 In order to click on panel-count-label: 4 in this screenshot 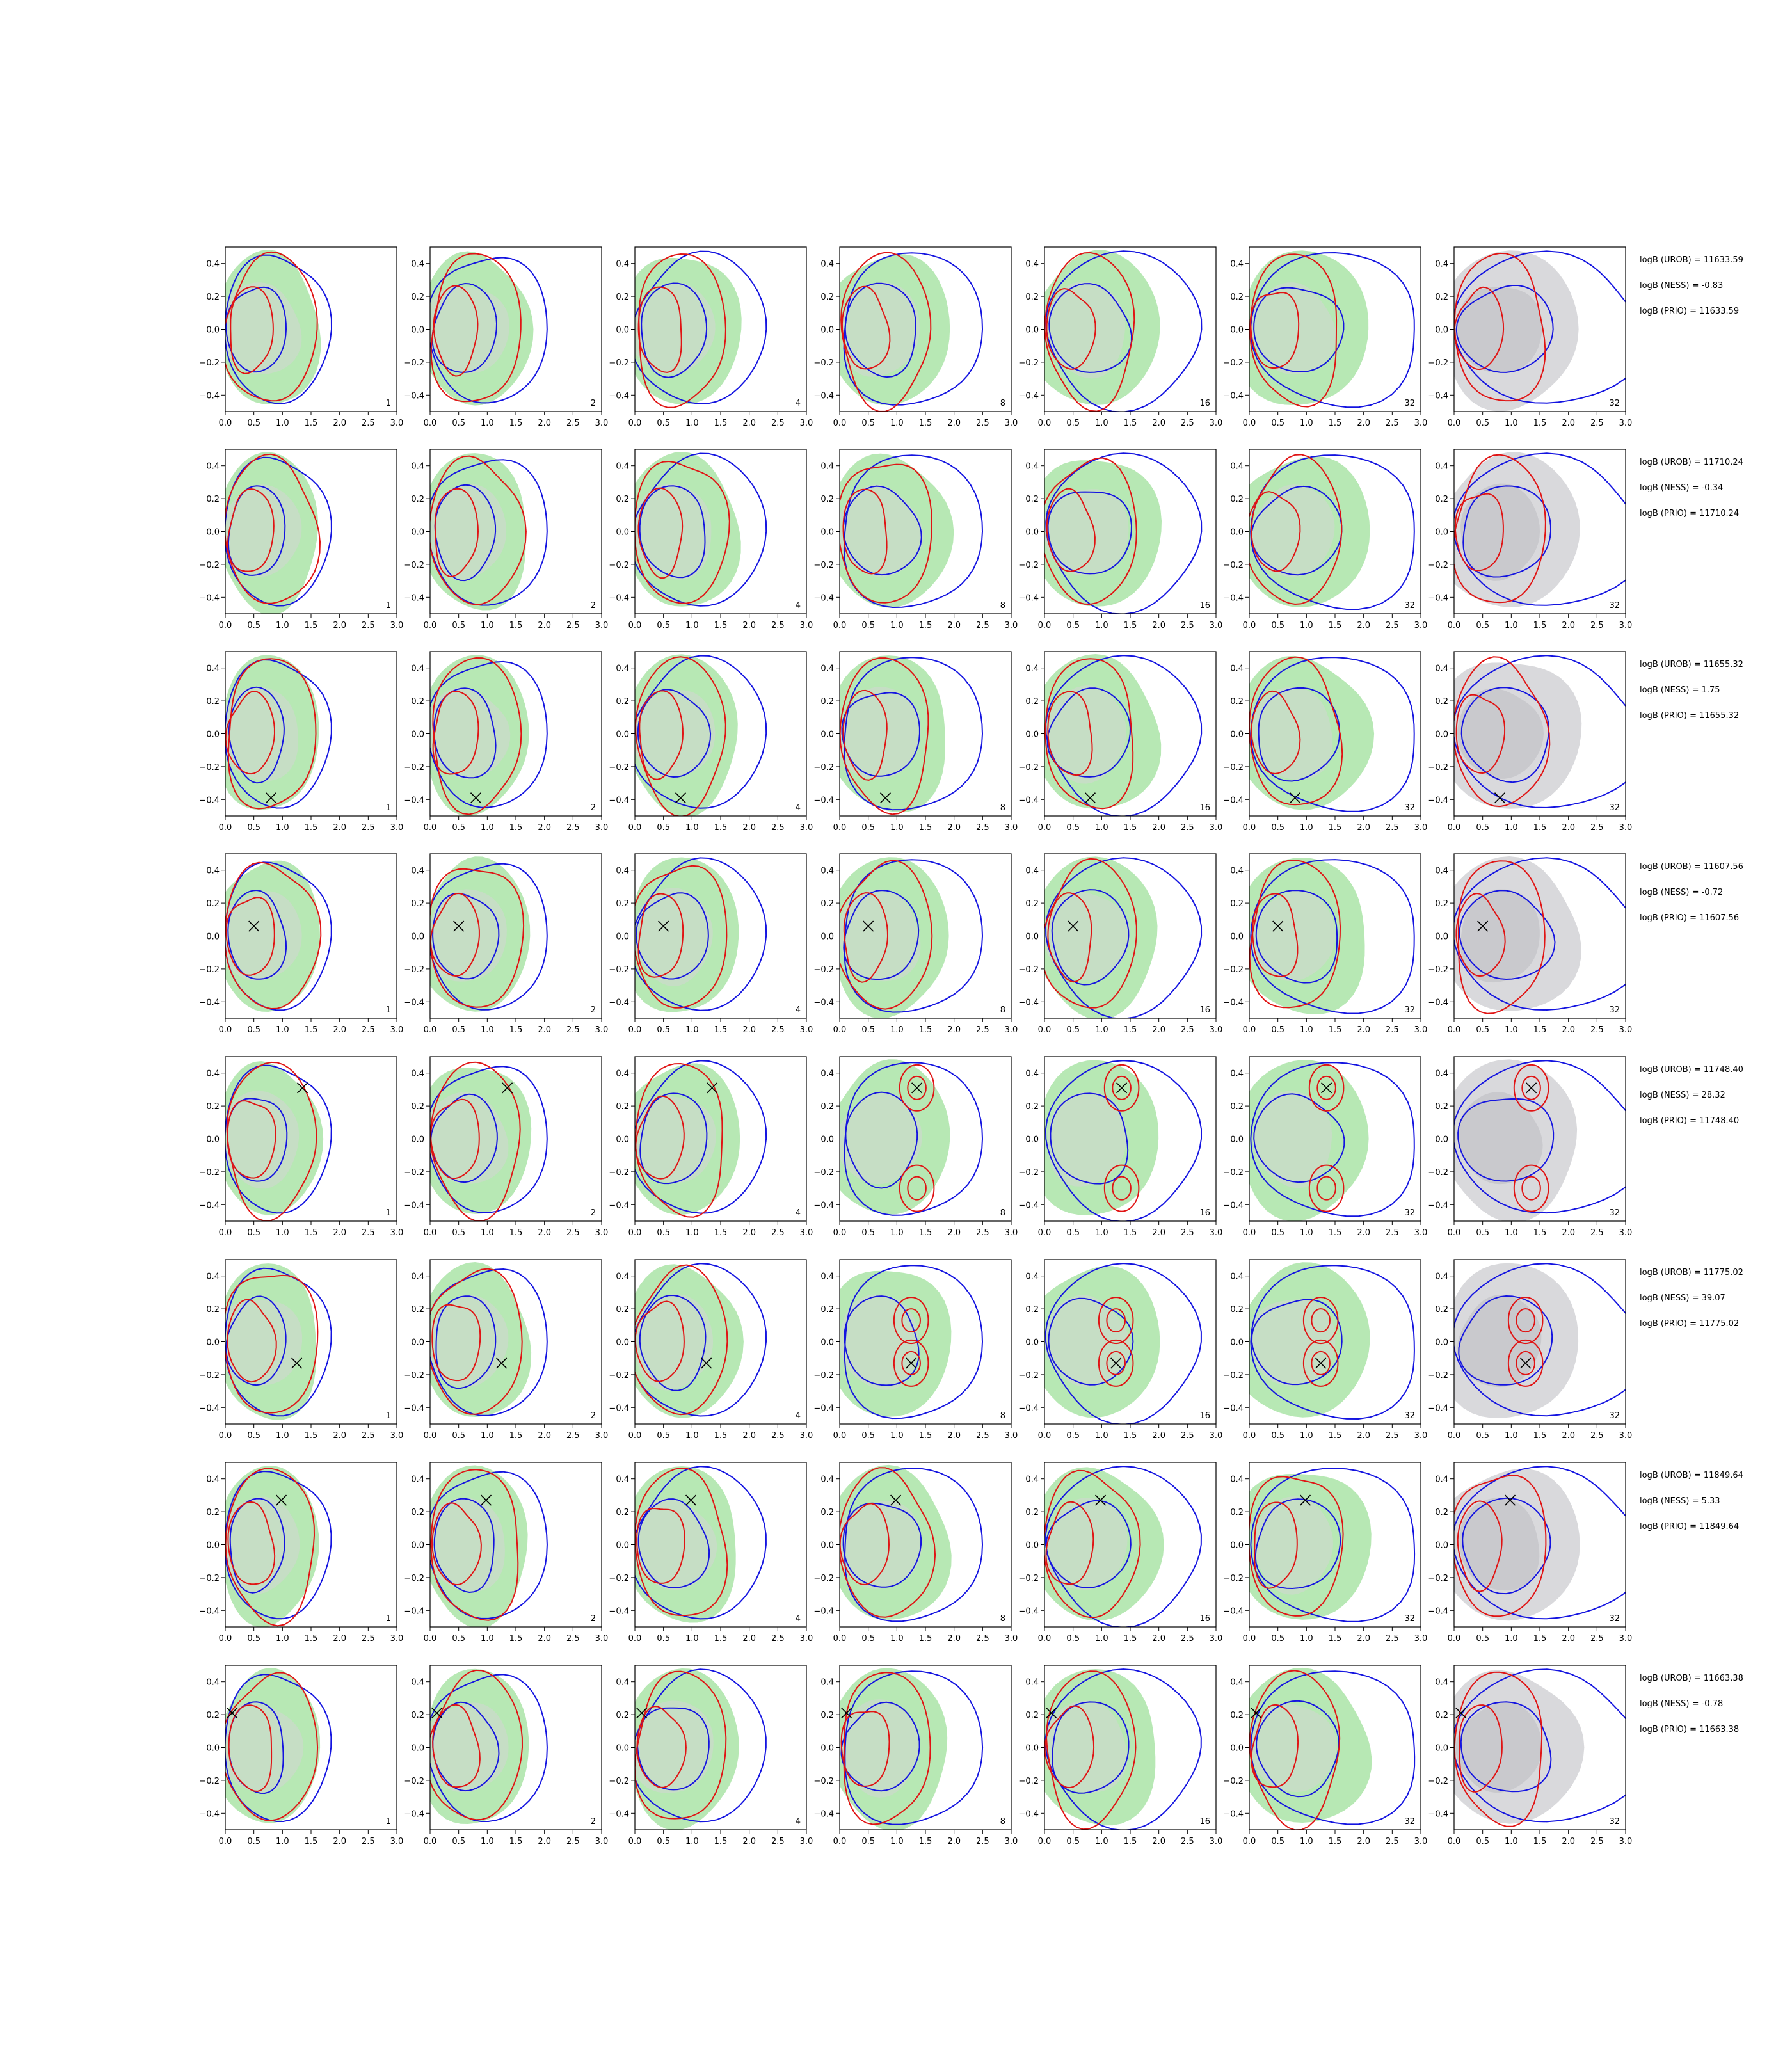, I will do `click(798, 1822)`.